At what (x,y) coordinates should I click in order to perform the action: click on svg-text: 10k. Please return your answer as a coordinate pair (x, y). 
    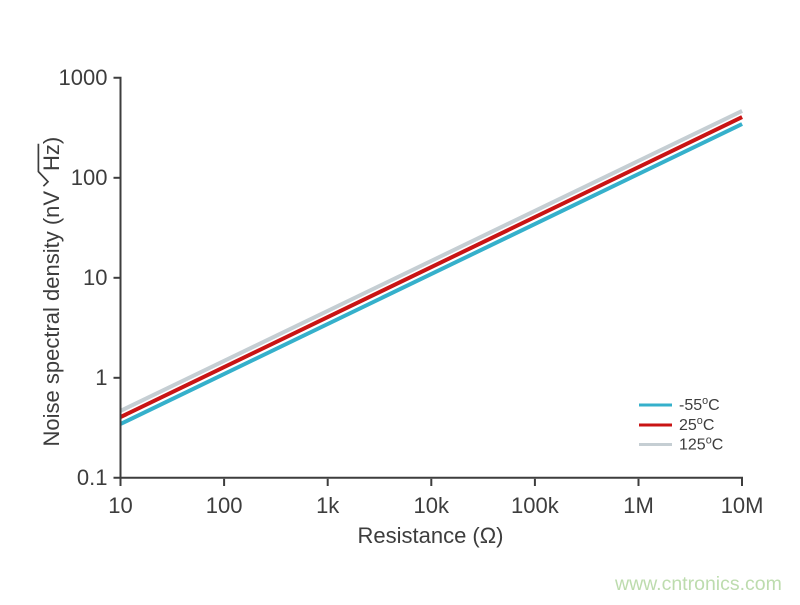
    Looking at the image, I should click on (432, 505).